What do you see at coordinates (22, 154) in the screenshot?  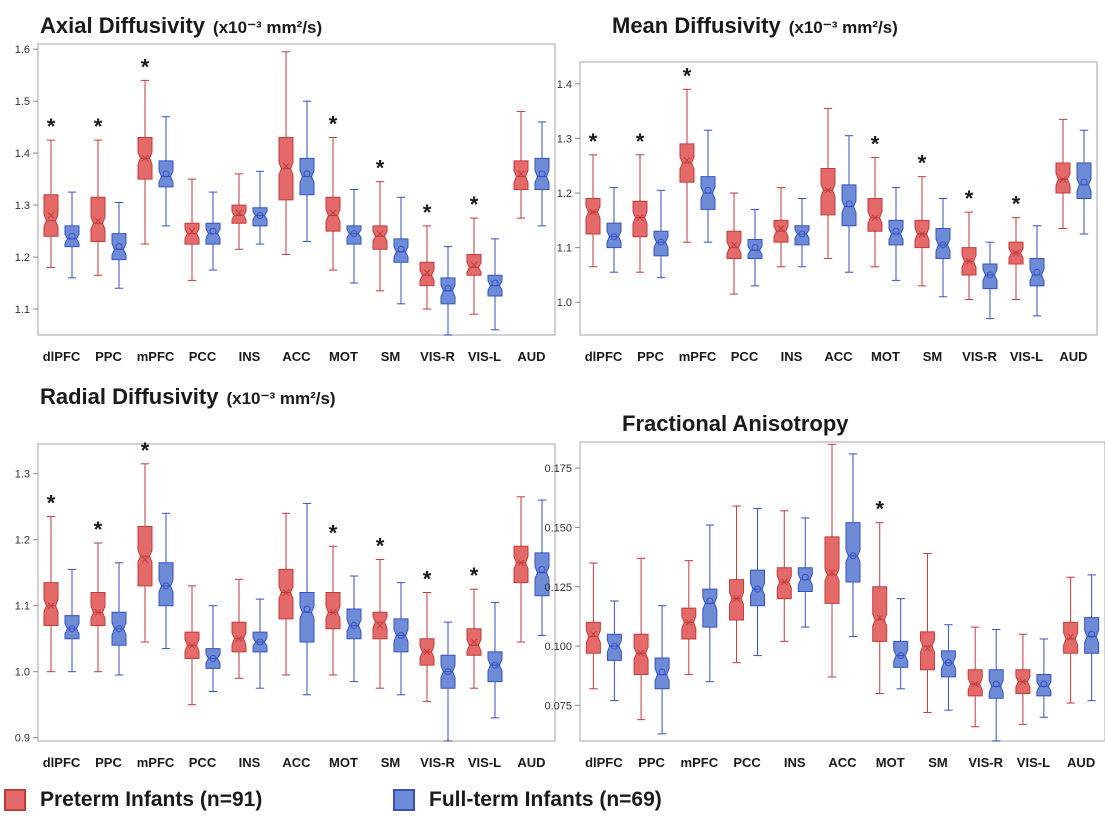 I see `y-tick-label: 1.4` at bounding box center [22, 154].